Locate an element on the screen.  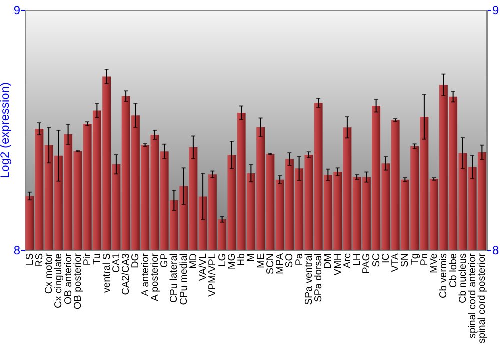
x-tick-label: OB posterior is located at coordinates (78, 281).